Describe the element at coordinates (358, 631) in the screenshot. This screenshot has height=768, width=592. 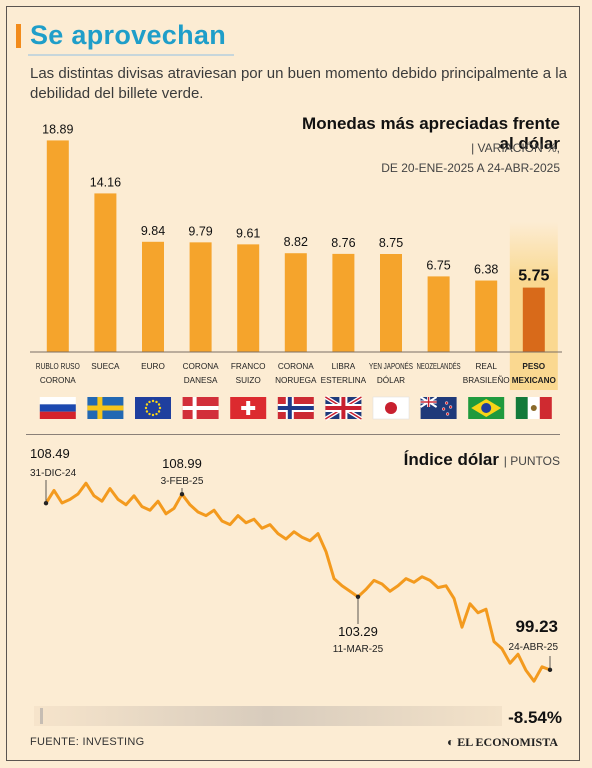
I see `annotation-value: 103.29` at that location.